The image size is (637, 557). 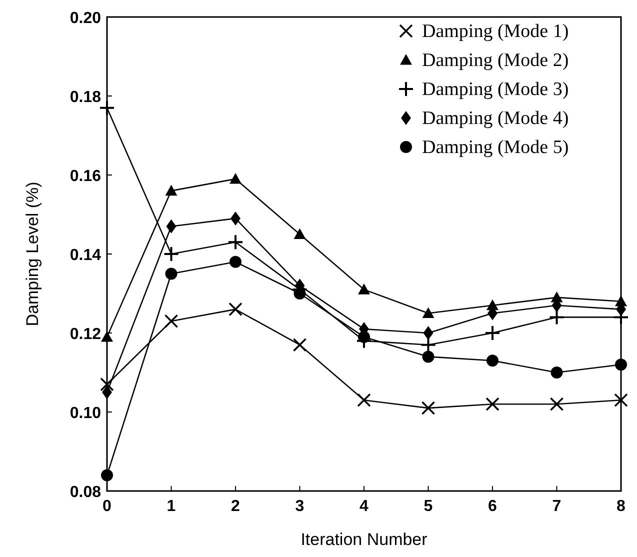 I want to click on y-tick-label: 0.20, so click(x=86, y=18).